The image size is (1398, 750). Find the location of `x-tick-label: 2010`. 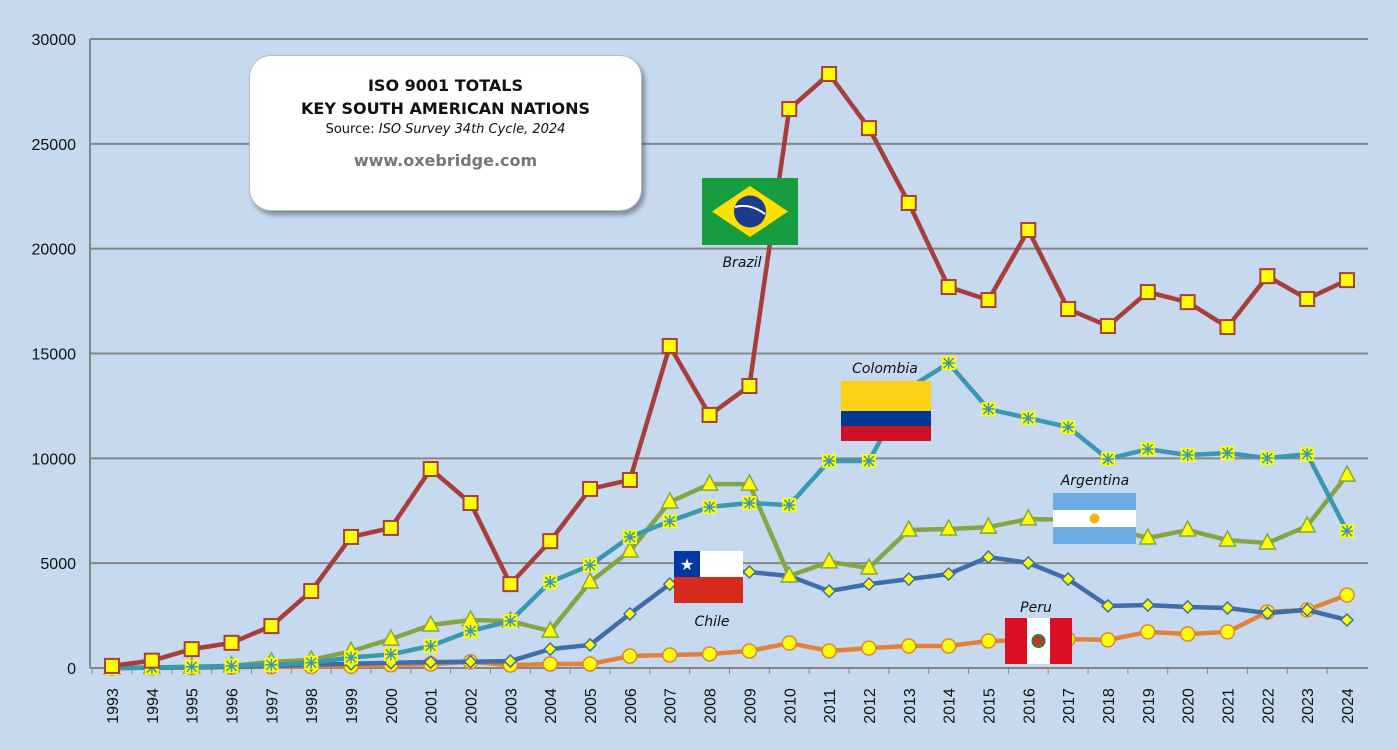

x-tick-label: 2010 is located at coordinates (790, 706).